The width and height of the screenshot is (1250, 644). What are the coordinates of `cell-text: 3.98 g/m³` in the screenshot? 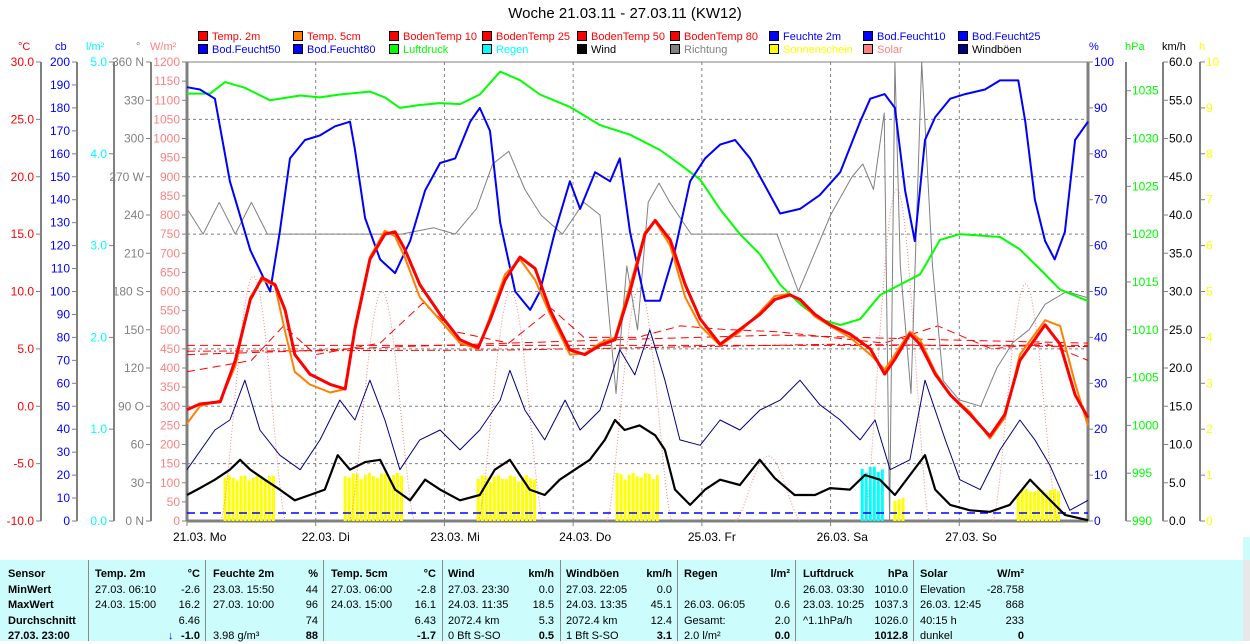 It's located at (236, 636).